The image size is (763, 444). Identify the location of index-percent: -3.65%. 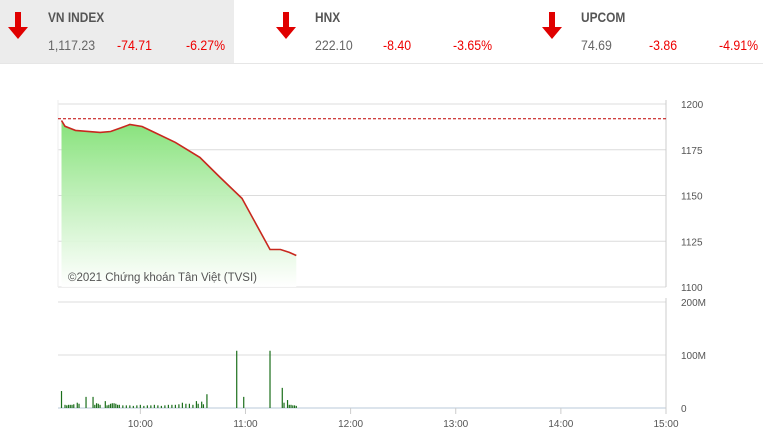
(473, 45).